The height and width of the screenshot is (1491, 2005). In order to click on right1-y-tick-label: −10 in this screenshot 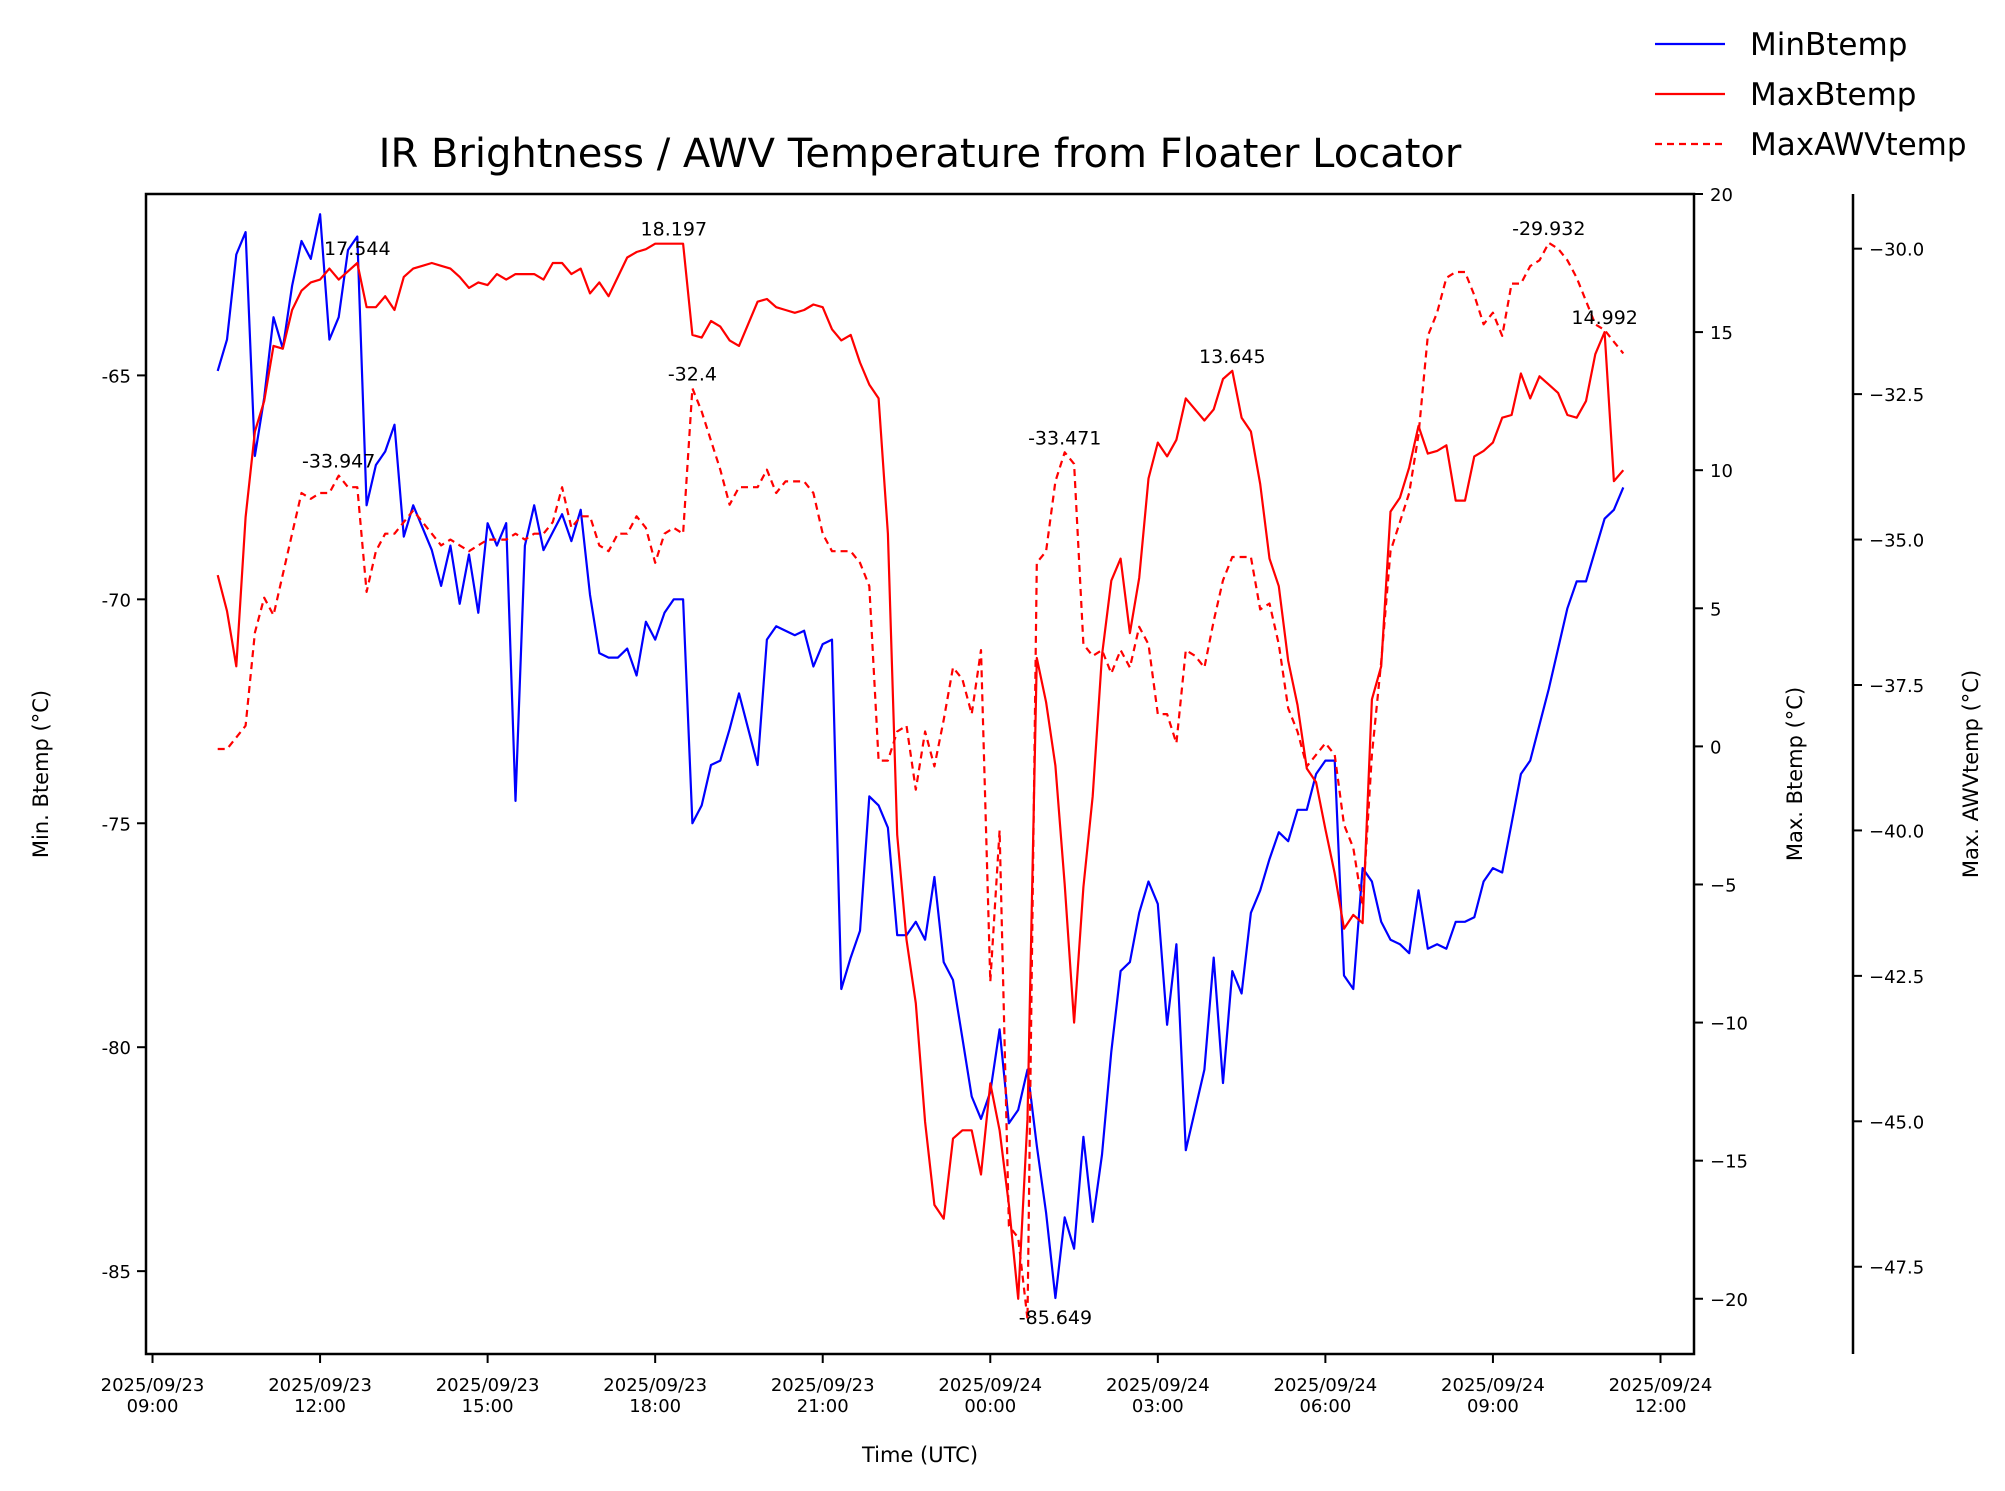, I will do `click(1729, 1024)`.